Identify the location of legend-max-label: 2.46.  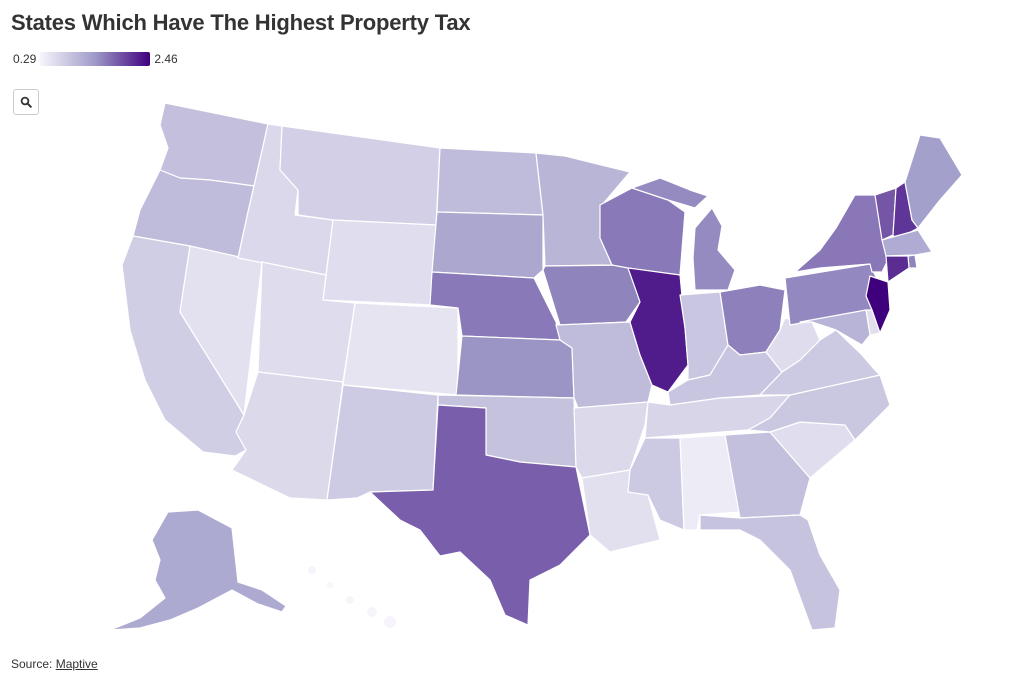
(166, 59).